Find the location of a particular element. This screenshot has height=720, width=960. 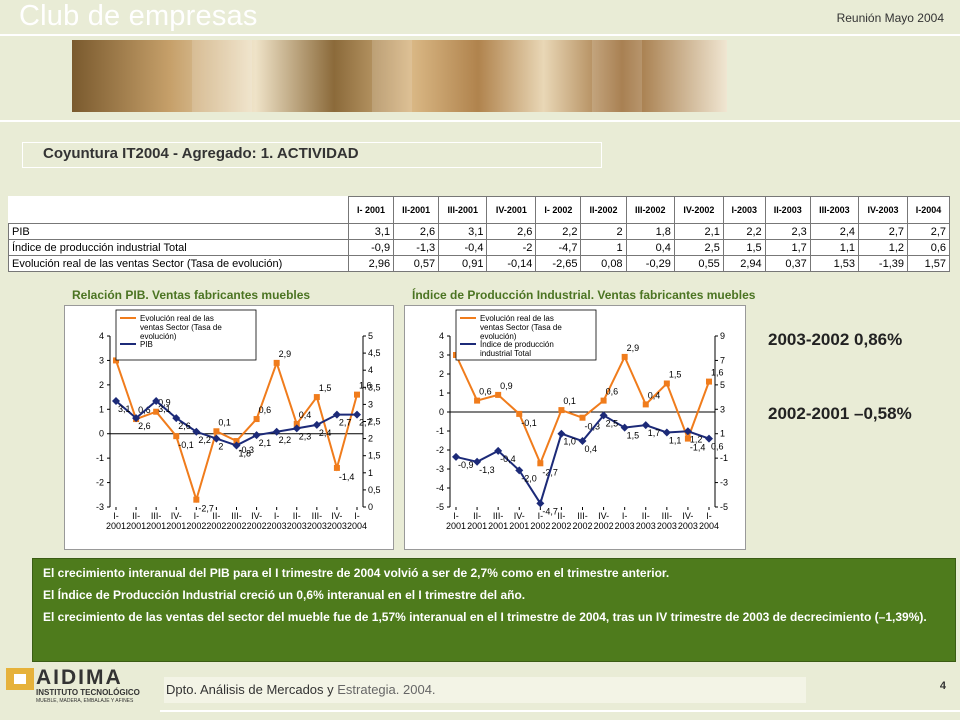

data-label: 1,0 is located at coordinates (569, 442).